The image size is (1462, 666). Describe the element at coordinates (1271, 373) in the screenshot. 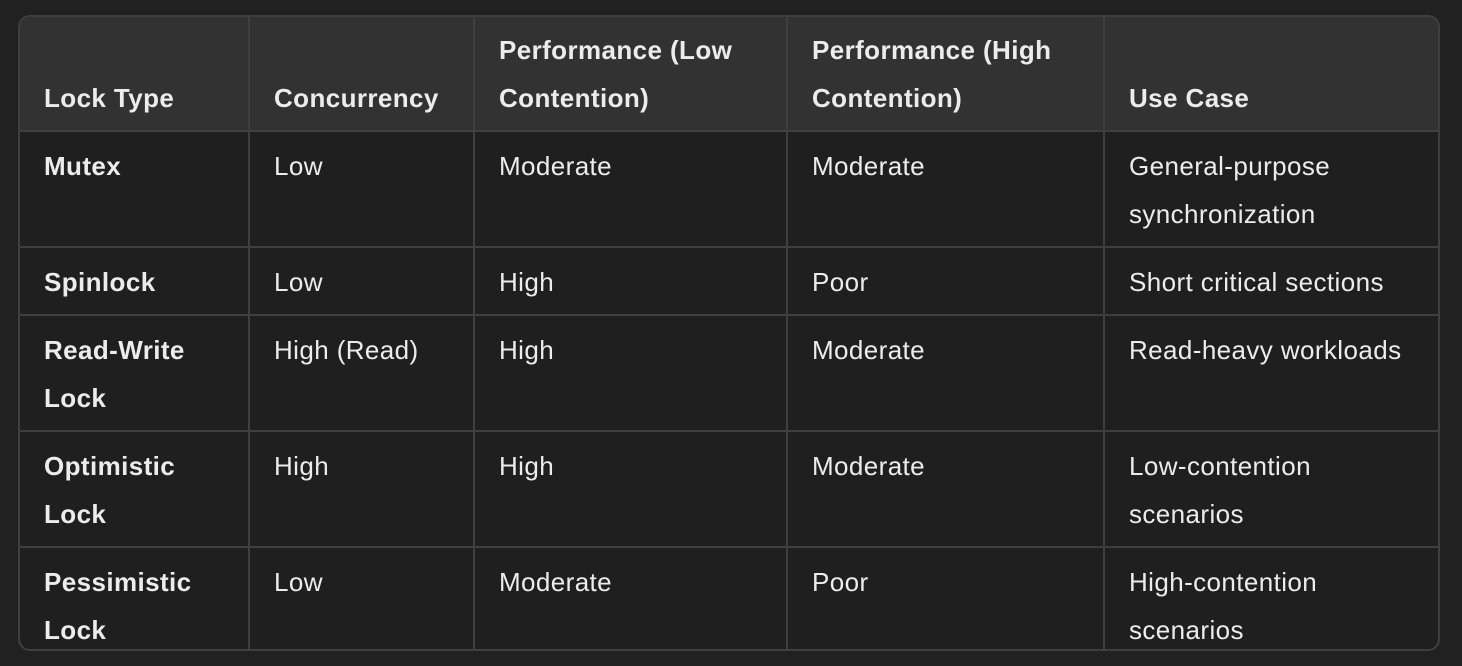

I see `cell-use-case: Read-heavy workloads` at that location.